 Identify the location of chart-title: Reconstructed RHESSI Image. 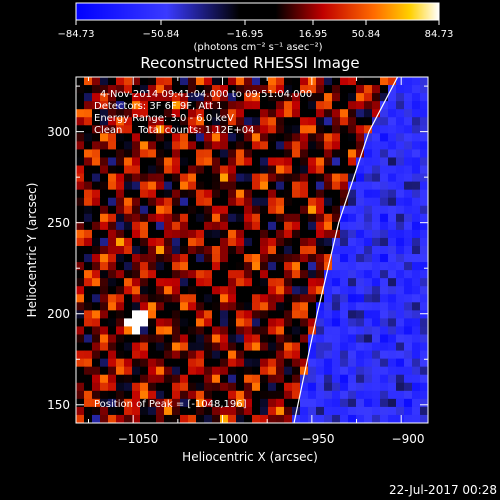
(249, 63).